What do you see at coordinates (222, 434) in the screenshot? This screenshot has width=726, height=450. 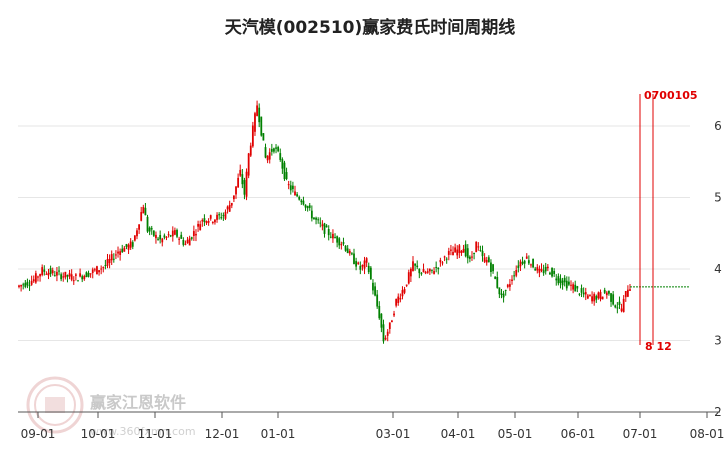 I see `x-tick-label: 12-01` at bounding box center [222, 434].